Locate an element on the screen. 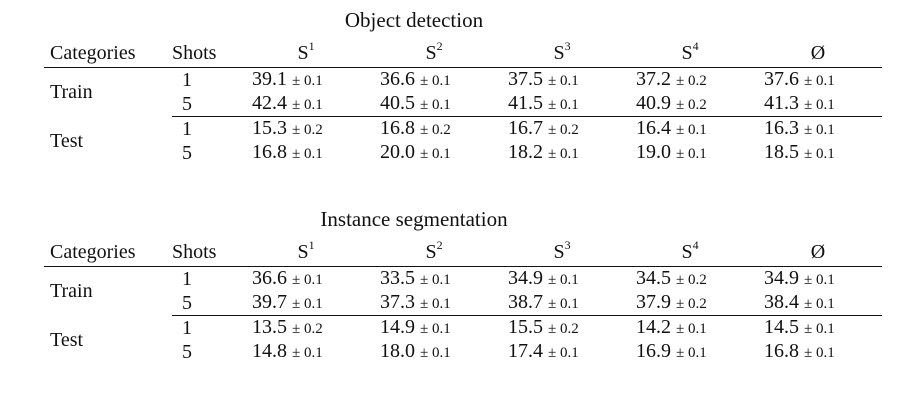 This screenshot has height=401, width=901. value: 37.3 is located at coordinates (397, 302).